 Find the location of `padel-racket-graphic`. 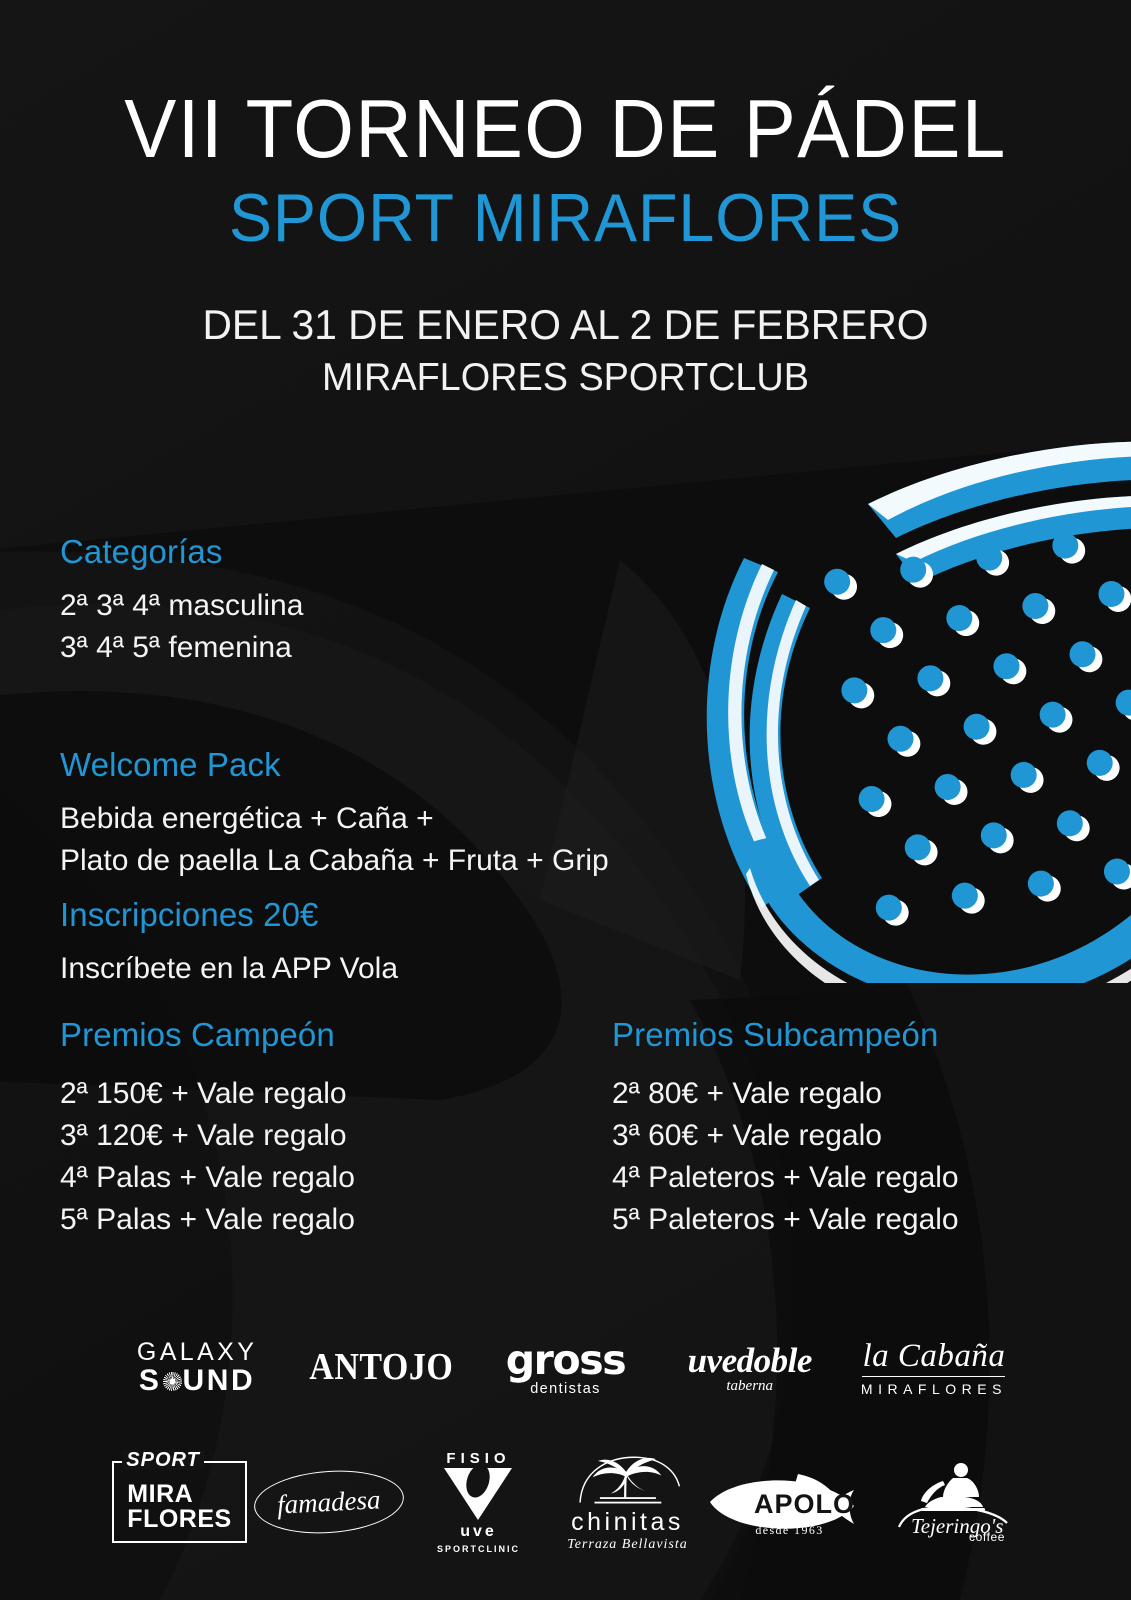

padel-racket-graphic is located at coordinates (915, 695).